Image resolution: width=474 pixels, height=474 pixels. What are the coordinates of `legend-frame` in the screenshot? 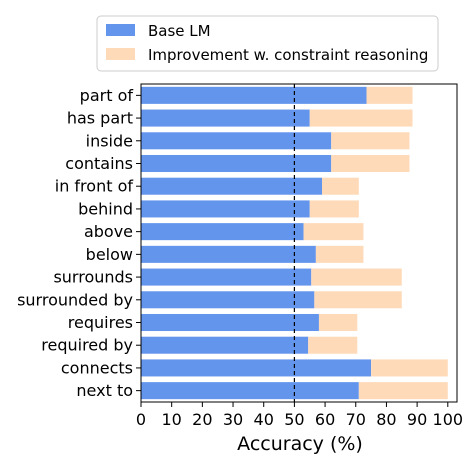 It's located at (267, 43).